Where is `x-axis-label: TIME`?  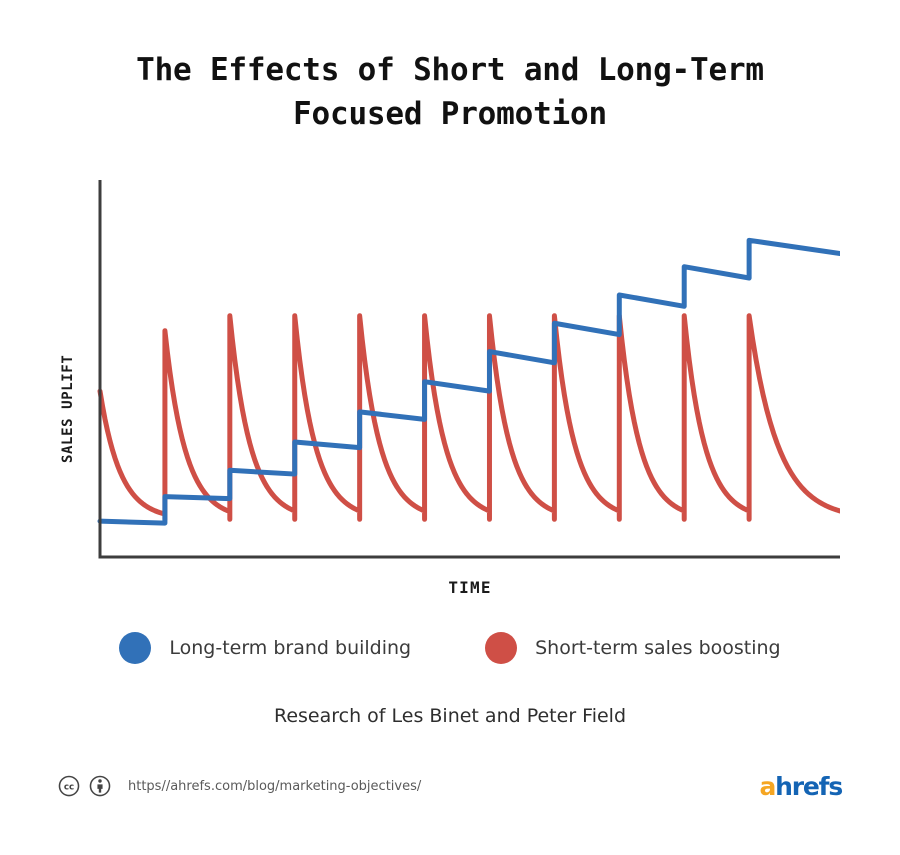
x-axis-label: TIME is located at coordinates (470, 587).